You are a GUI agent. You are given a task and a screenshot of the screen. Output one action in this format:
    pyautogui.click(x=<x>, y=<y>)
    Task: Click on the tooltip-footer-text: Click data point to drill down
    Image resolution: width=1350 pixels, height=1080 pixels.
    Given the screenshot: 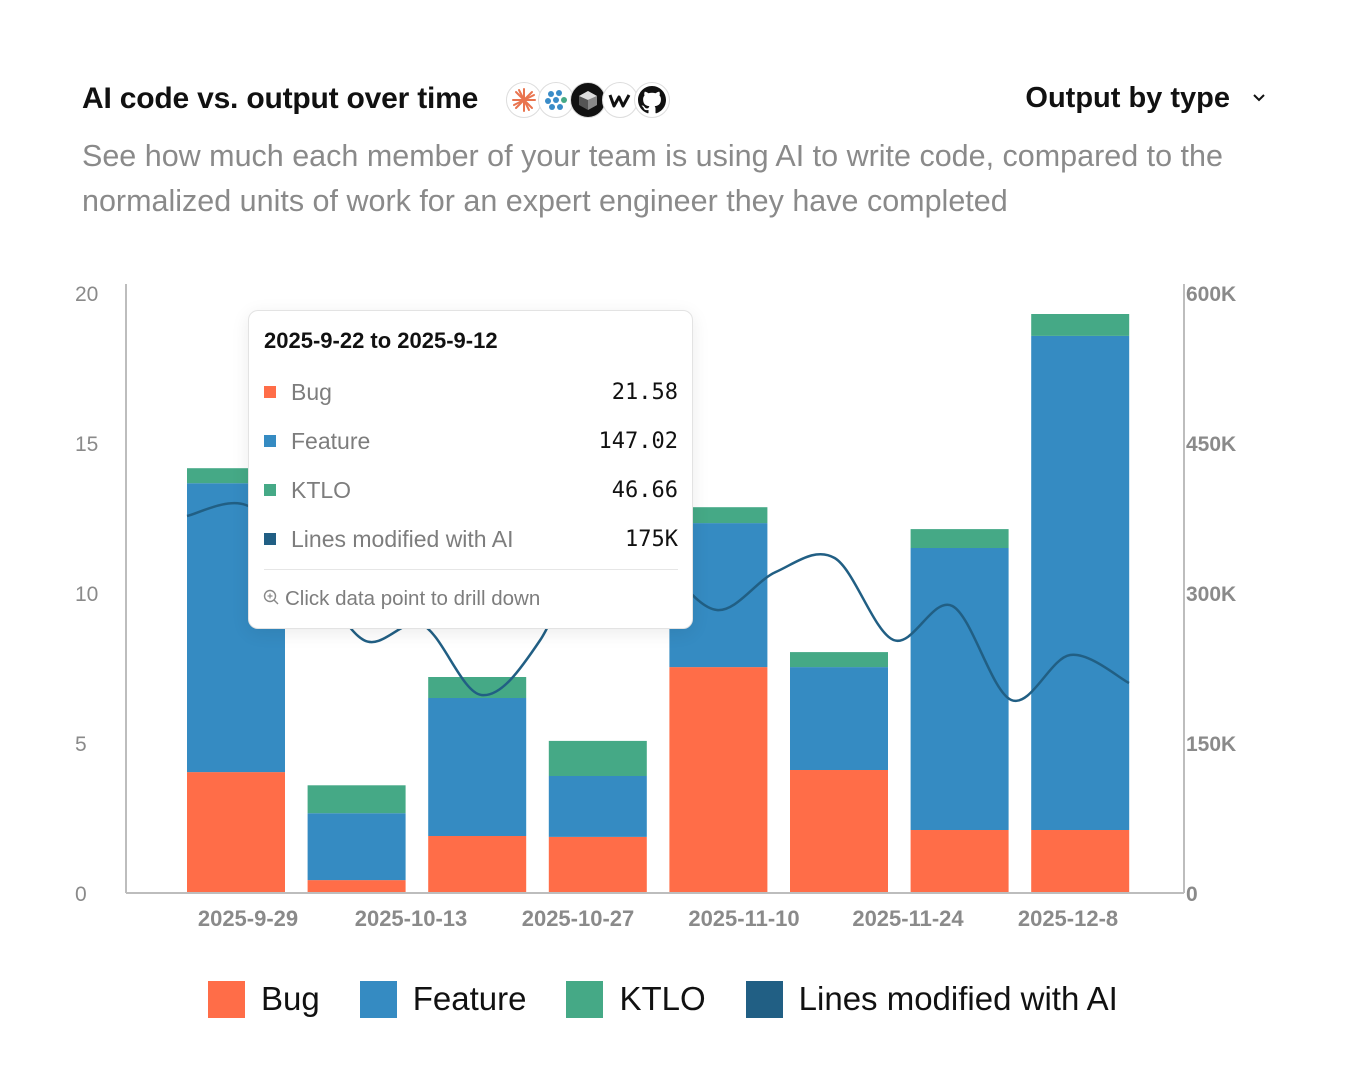 What is the action you would take?
    pyautogui.click(x=413, y=598)
    